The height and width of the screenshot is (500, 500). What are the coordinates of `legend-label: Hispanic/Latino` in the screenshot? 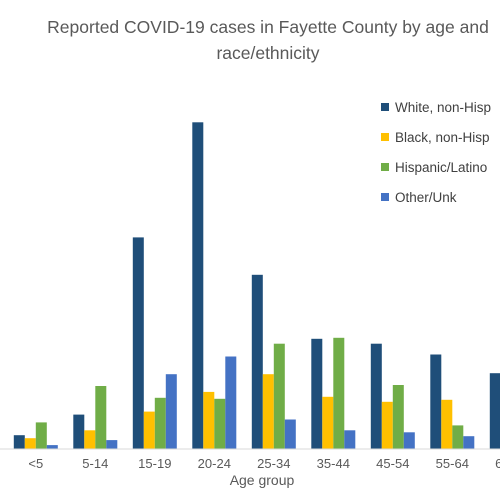 It's located at (441, 167).